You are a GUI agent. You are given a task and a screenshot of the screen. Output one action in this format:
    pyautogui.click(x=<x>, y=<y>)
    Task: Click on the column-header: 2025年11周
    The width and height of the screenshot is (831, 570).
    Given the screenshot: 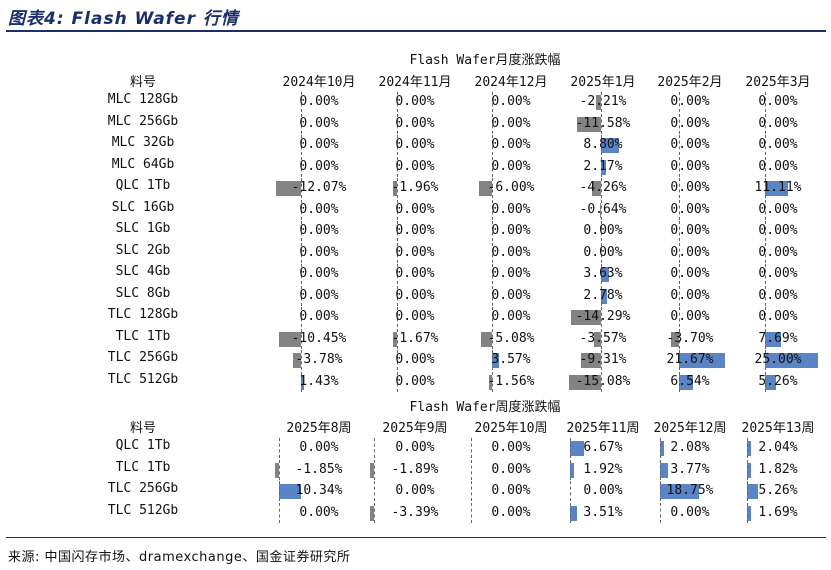 What is the action you would take?
    pyautogui.click(x=603, y=428)
    